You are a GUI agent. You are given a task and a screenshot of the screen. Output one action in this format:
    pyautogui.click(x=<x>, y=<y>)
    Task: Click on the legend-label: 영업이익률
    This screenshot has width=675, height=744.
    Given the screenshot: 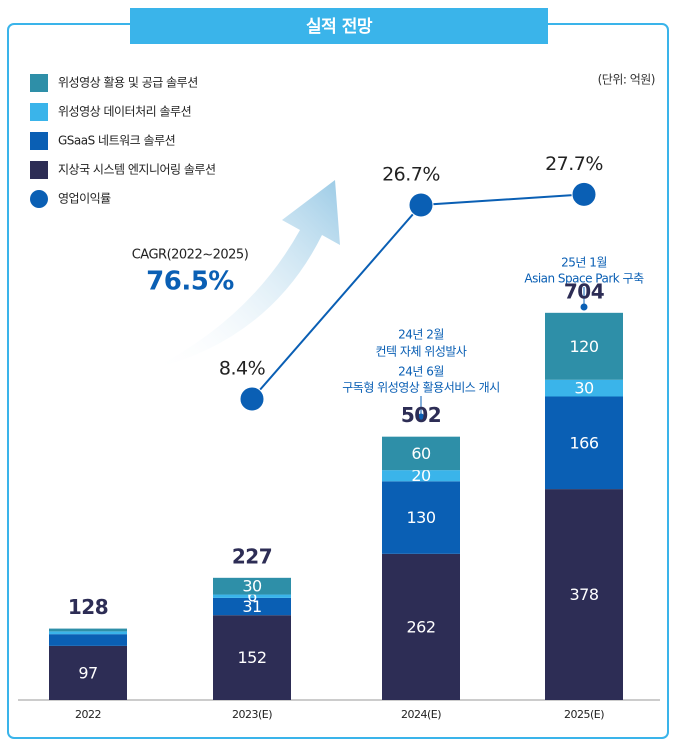 What is the action you would take?
    pyautogui.click(x=84, y=199)
    